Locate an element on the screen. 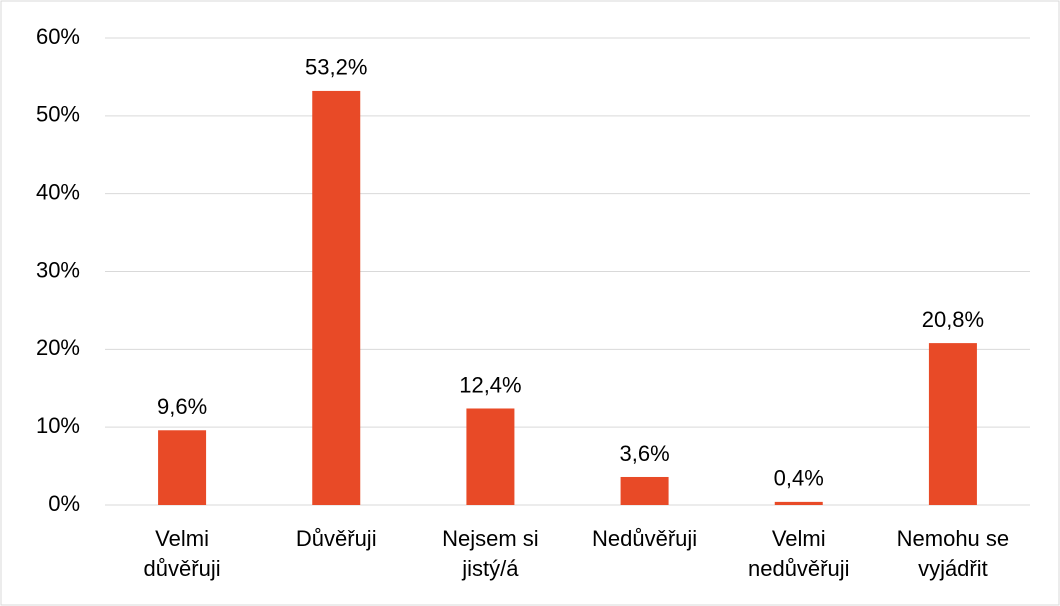 This screenshot has height=606, width=1060. x-tick-label: Nedůvěřuji is located at coordinates (644, 538).